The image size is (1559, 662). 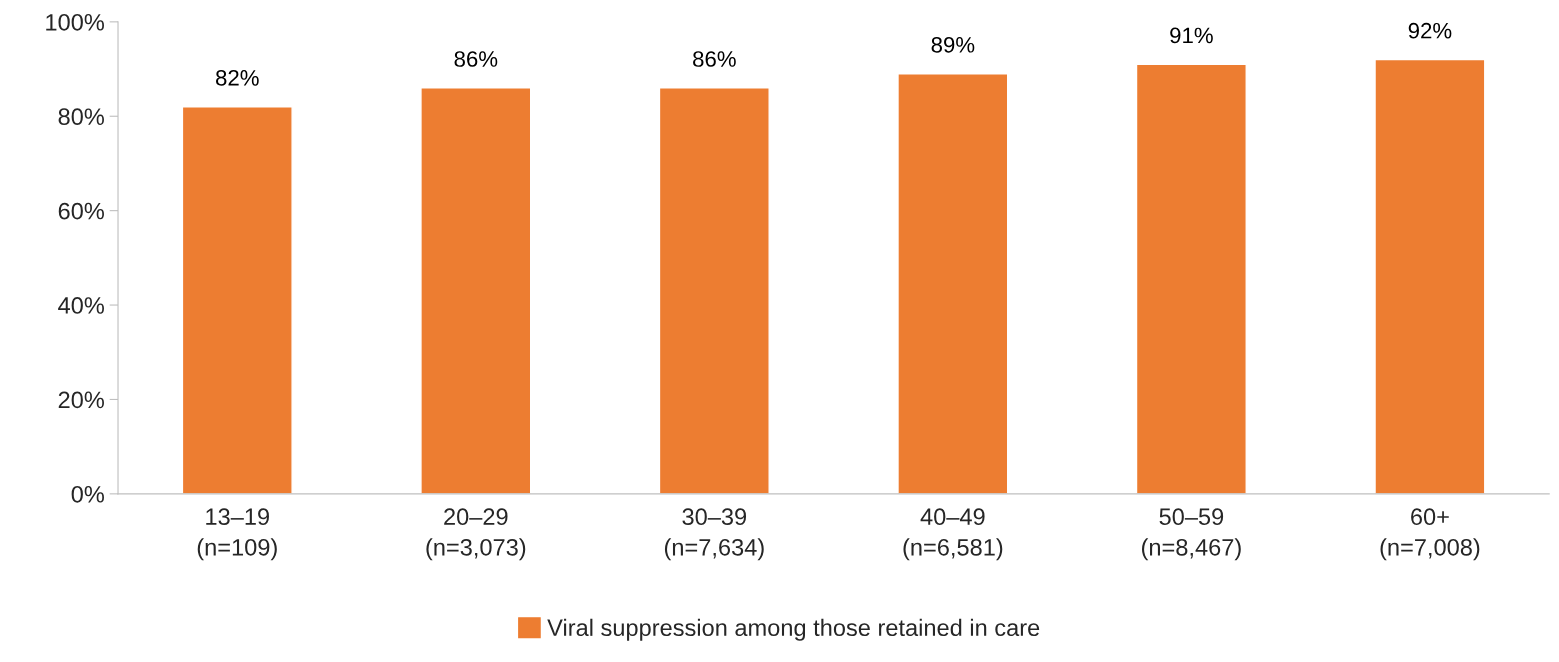 I want to click on x-tick-label: 40–49 (n=6,581), so click(x=953, y=534).